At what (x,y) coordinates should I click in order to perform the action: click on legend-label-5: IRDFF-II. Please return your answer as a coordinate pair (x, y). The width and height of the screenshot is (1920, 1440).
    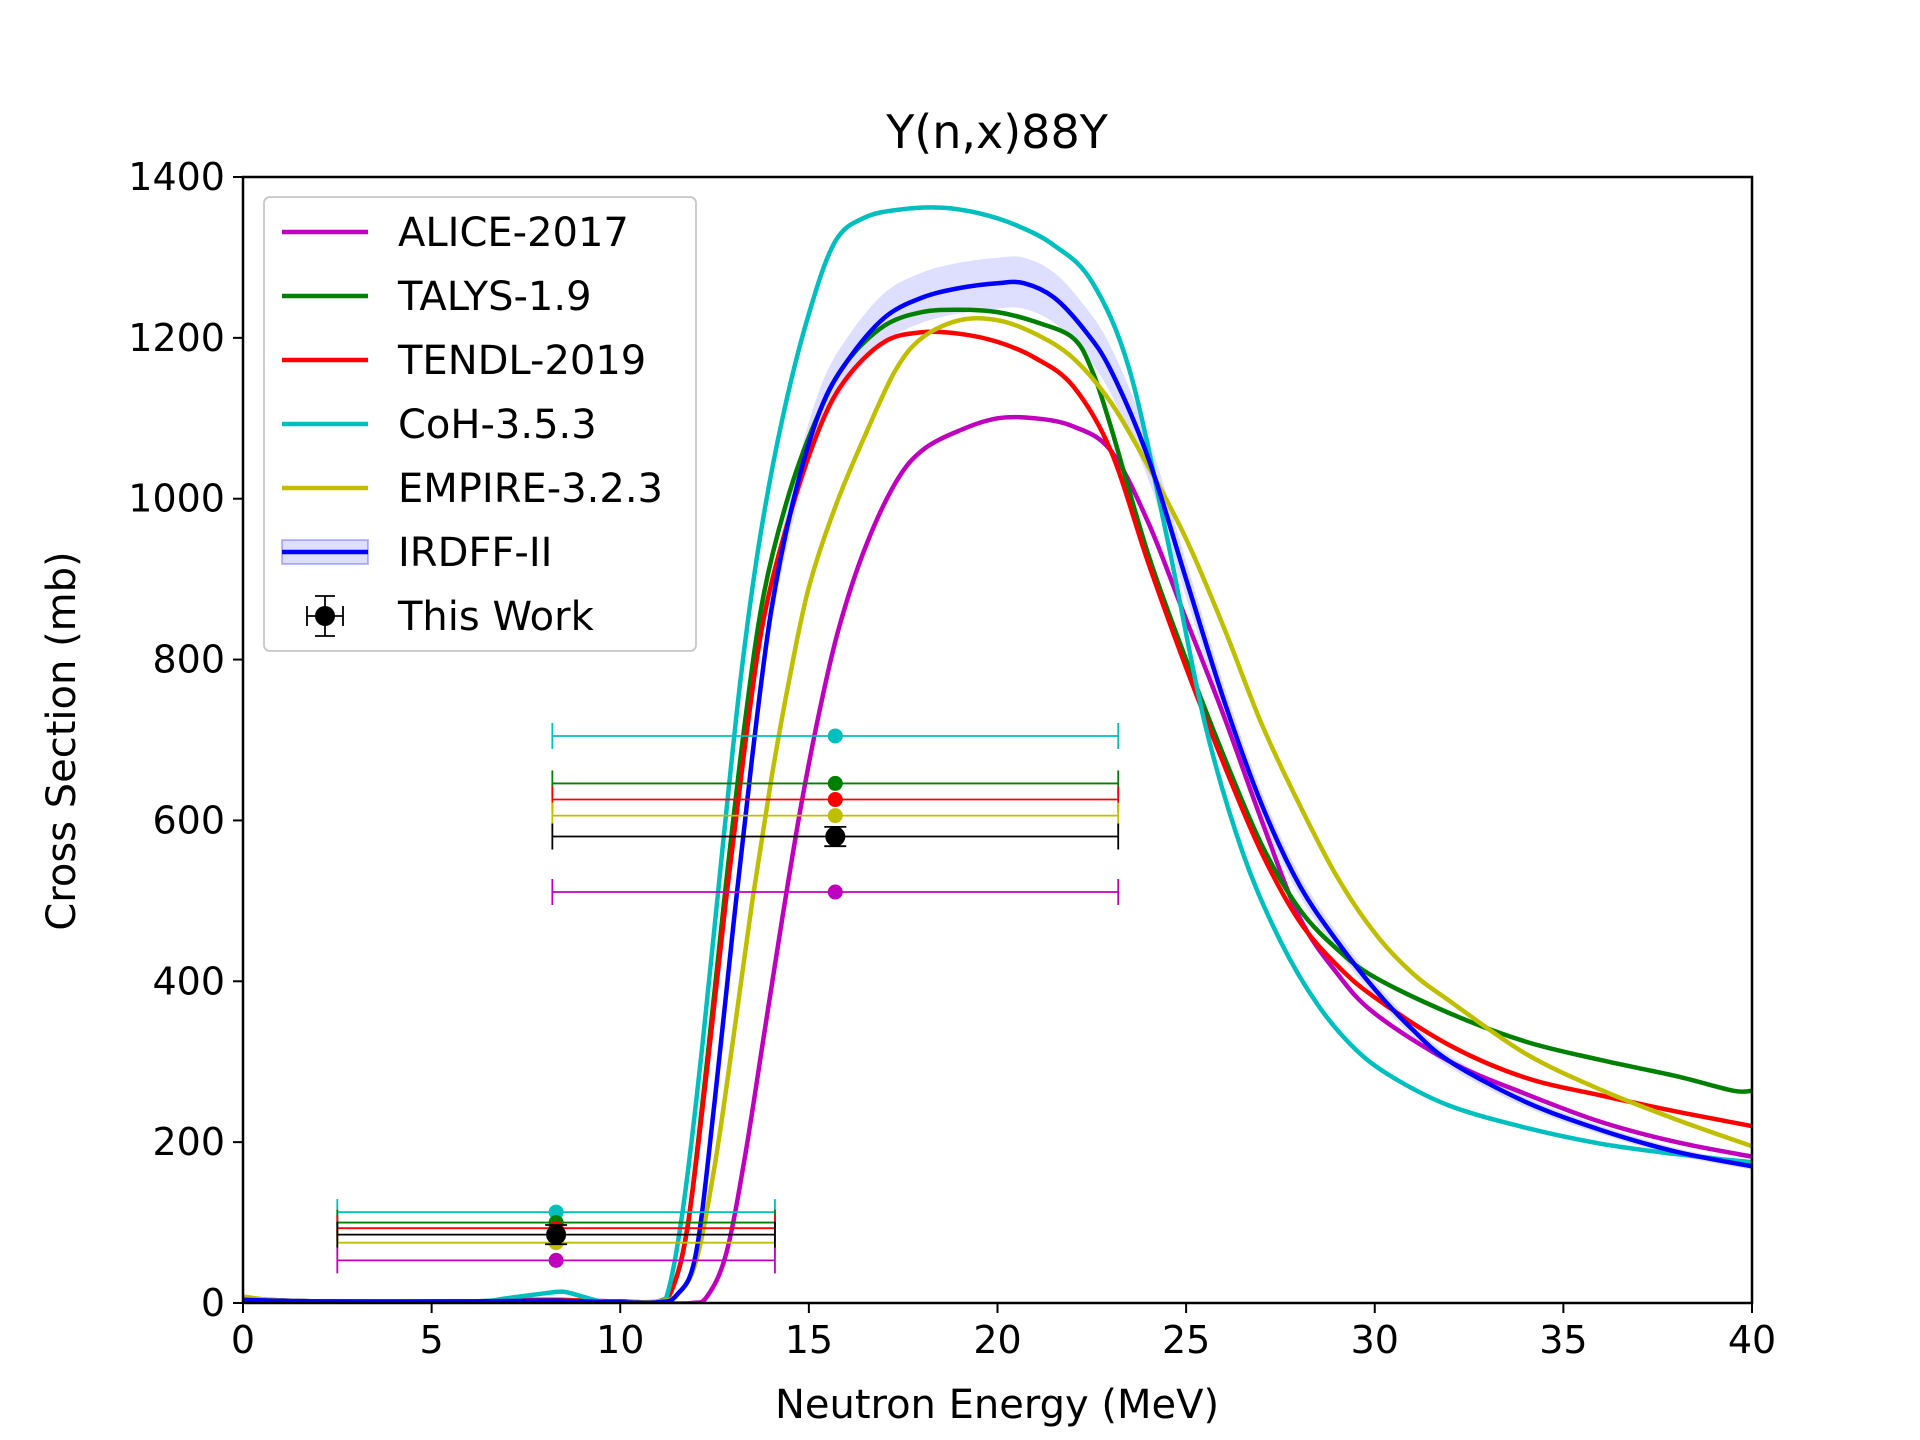
    Looking at the image, I should click on (475, 553).